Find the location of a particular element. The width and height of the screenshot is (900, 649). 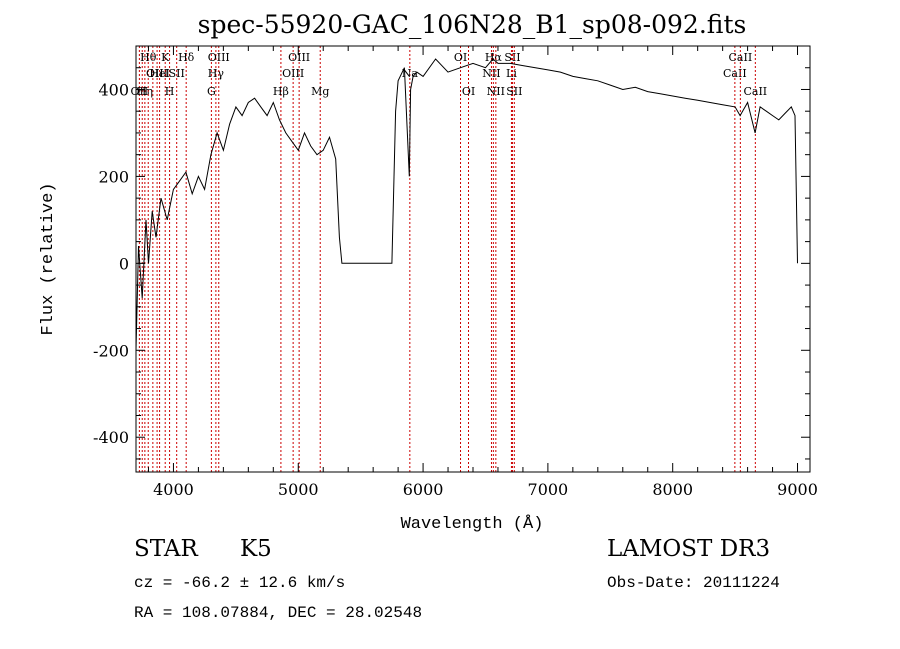

y-axis-label: Flux (relative) is located at coordinates (48, 258).